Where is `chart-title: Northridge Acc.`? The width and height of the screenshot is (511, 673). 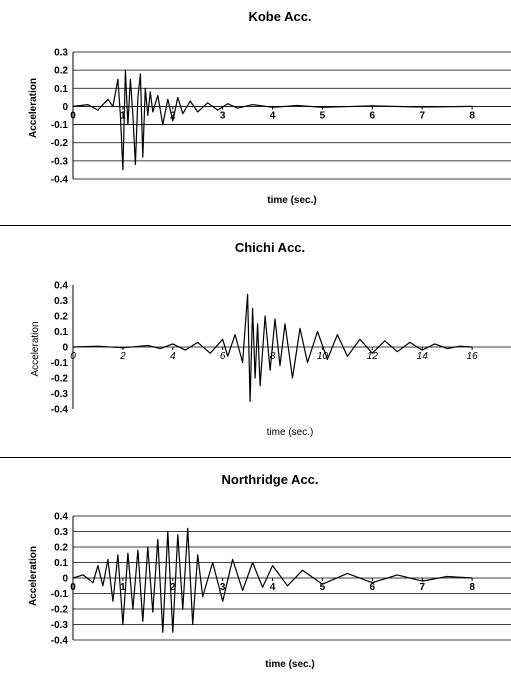
chart-title: Northridge Acc. is located at coordinates (269, 479).